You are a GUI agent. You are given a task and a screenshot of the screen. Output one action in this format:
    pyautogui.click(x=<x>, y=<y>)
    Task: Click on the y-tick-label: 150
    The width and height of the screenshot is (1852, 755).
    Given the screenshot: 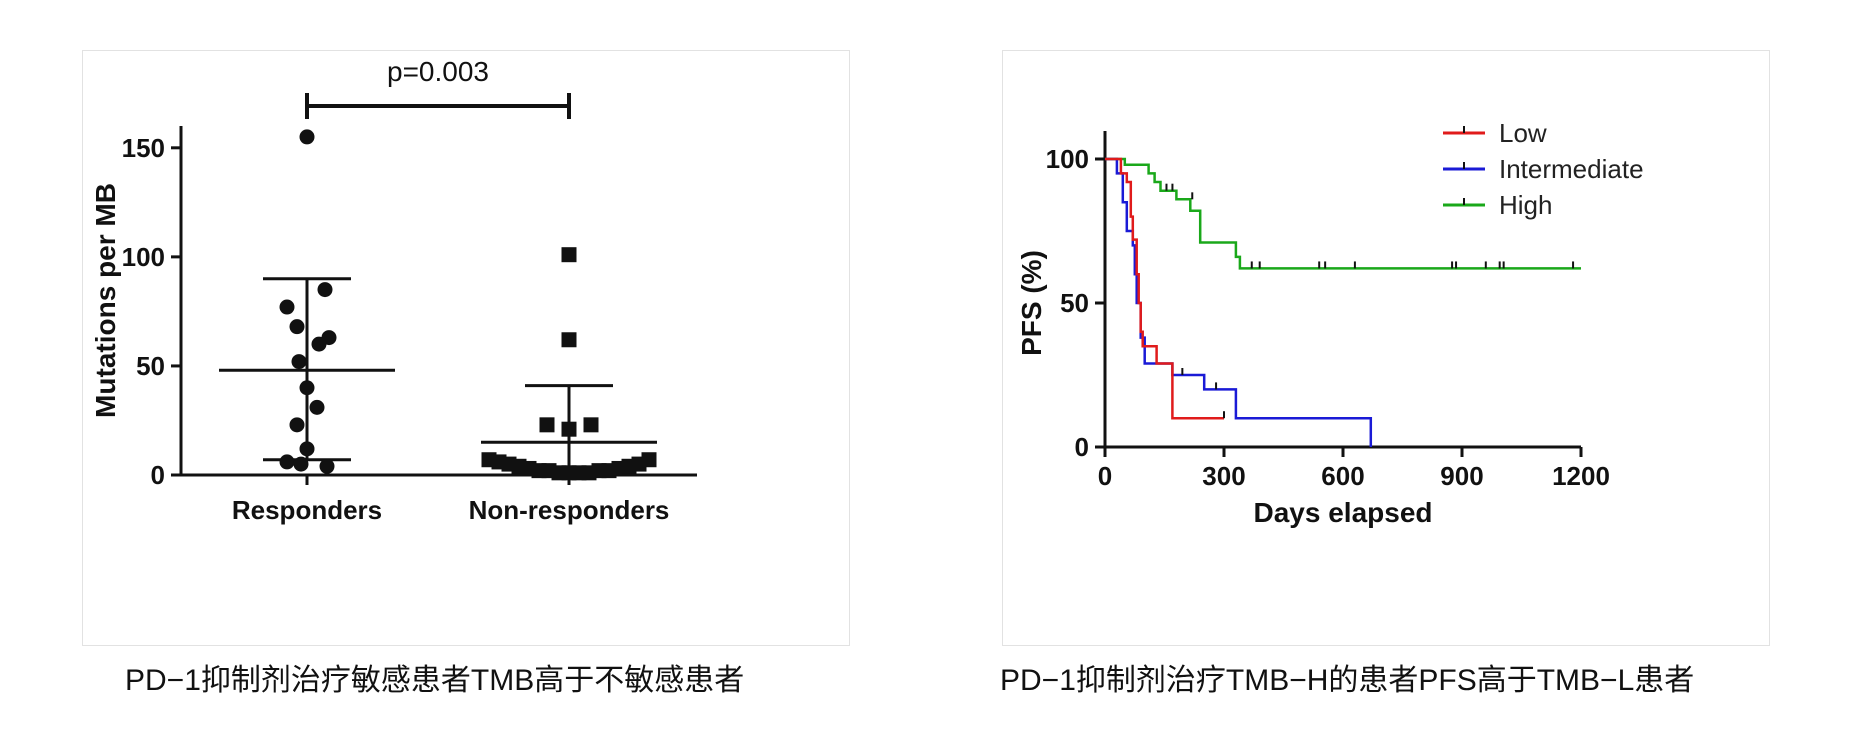 What is the action you would take?
    pyautogui.click(x=143, y=148)
    